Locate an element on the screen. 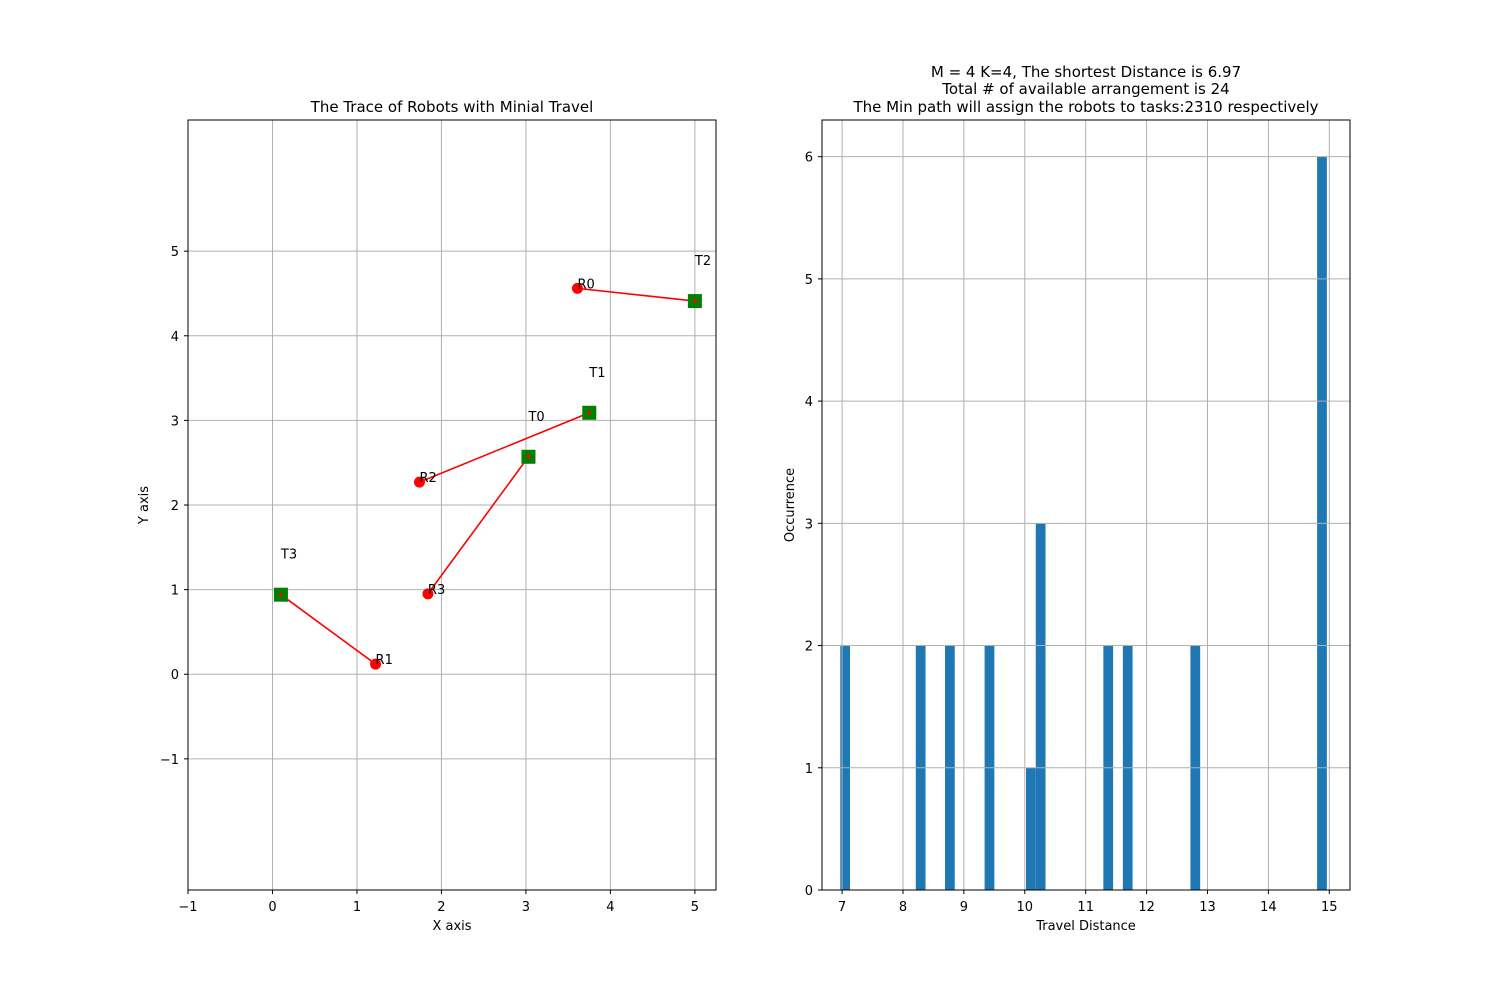 Image resolution: width=1500 pixels, height=1000 pixels. histogram-y-tick-label: 6 is located at coordinates (809, 158).